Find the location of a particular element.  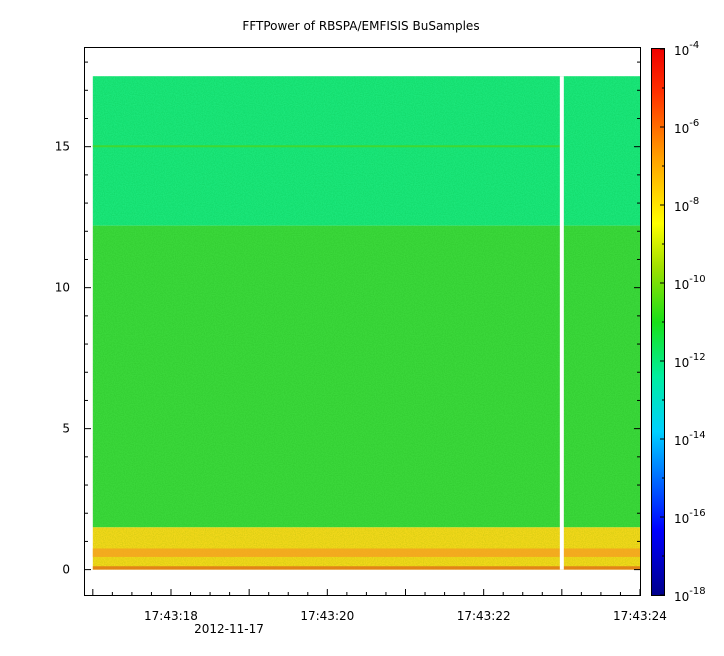

x-tick-label: 17:43:24 is located at coordinates (640, 616).